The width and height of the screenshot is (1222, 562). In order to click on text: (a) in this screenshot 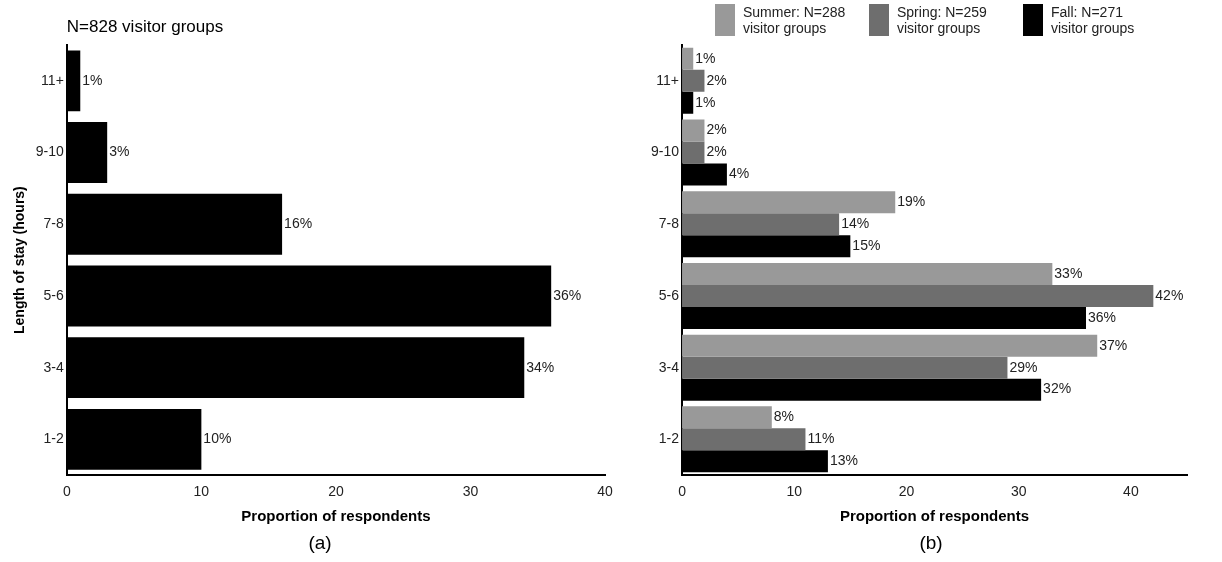, I will do `click(320, 543)`.